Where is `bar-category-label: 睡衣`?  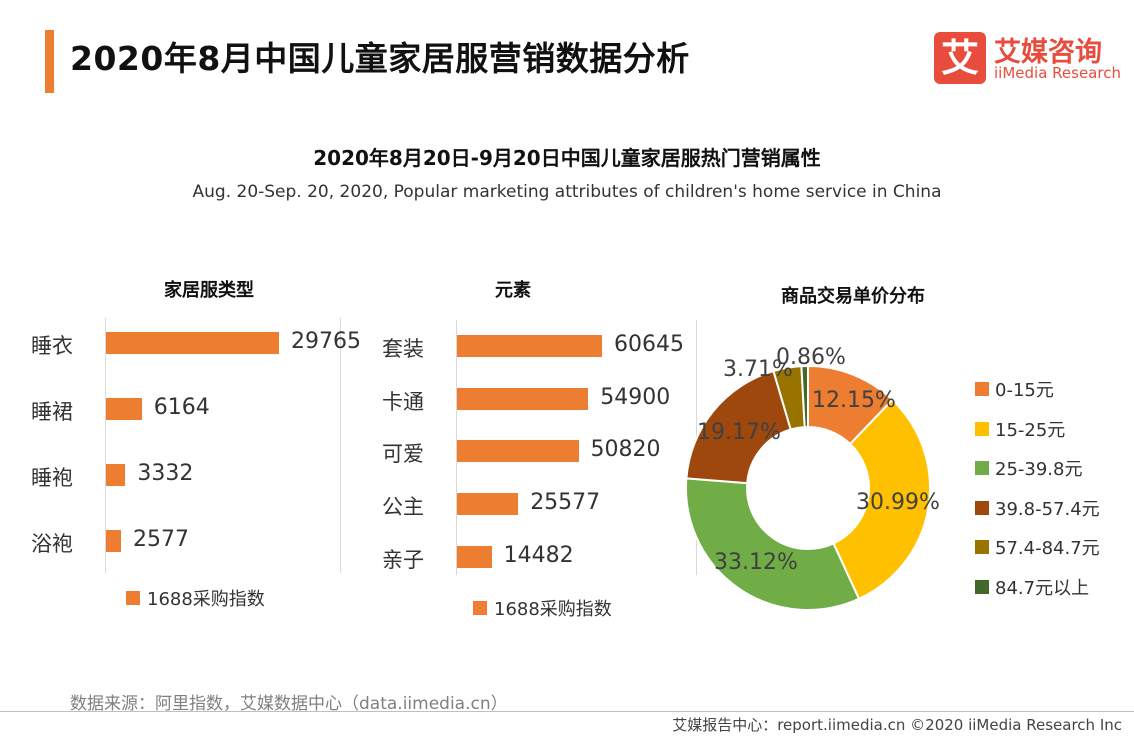 bar-category-label: 睡衣 is located at coordinates (52, 346).